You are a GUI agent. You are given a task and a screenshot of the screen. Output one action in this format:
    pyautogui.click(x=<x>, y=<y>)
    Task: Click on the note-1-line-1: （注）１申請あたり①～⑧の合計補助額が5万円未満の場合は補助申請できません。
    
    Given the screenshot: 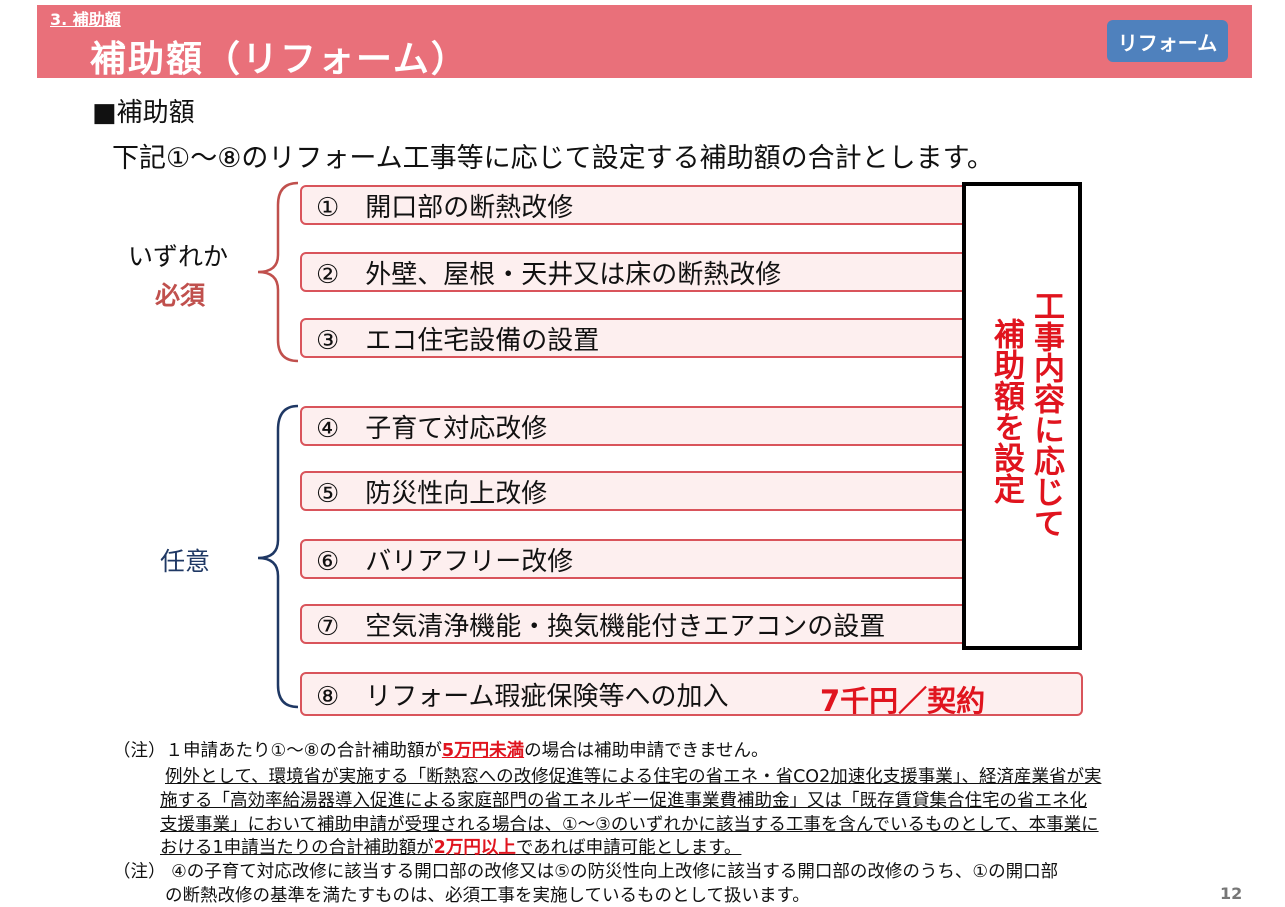 What is the action you would take?
    pyautogui.click(x=441, y=749)
    